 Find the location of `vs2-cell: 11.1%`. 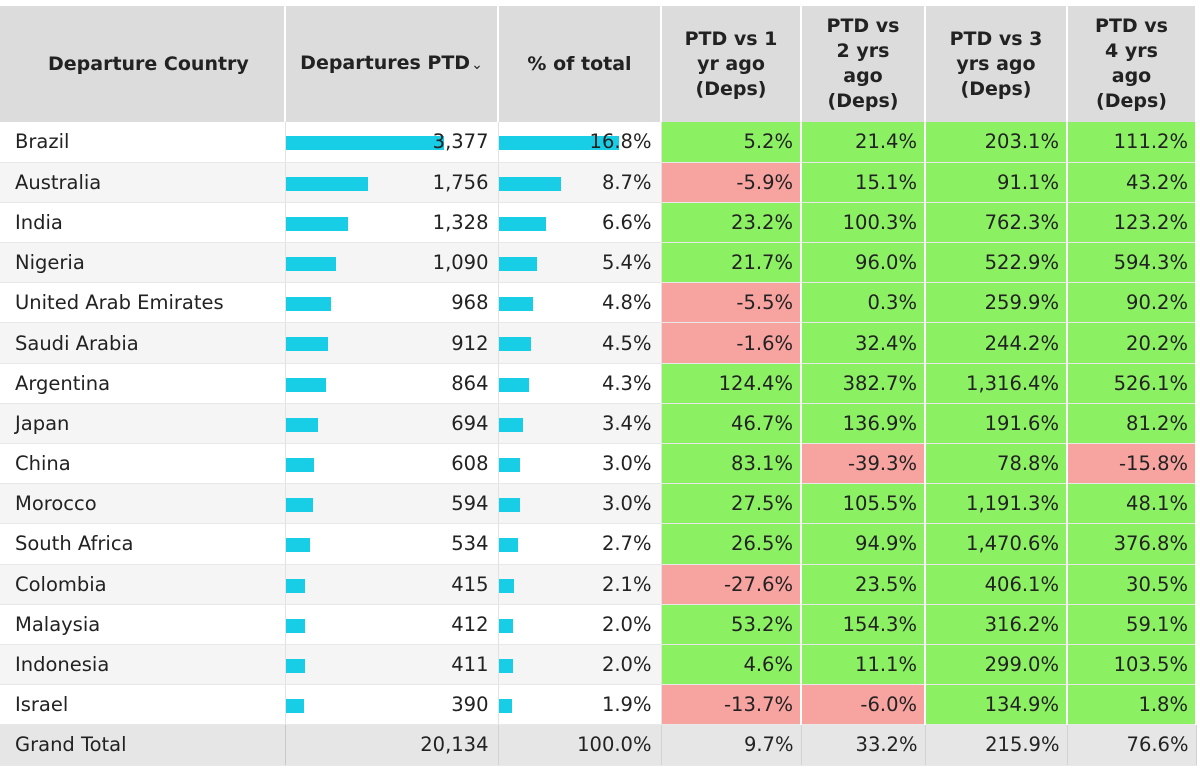

vs2-cell: 11.1% is located at coordinates (863, 665).